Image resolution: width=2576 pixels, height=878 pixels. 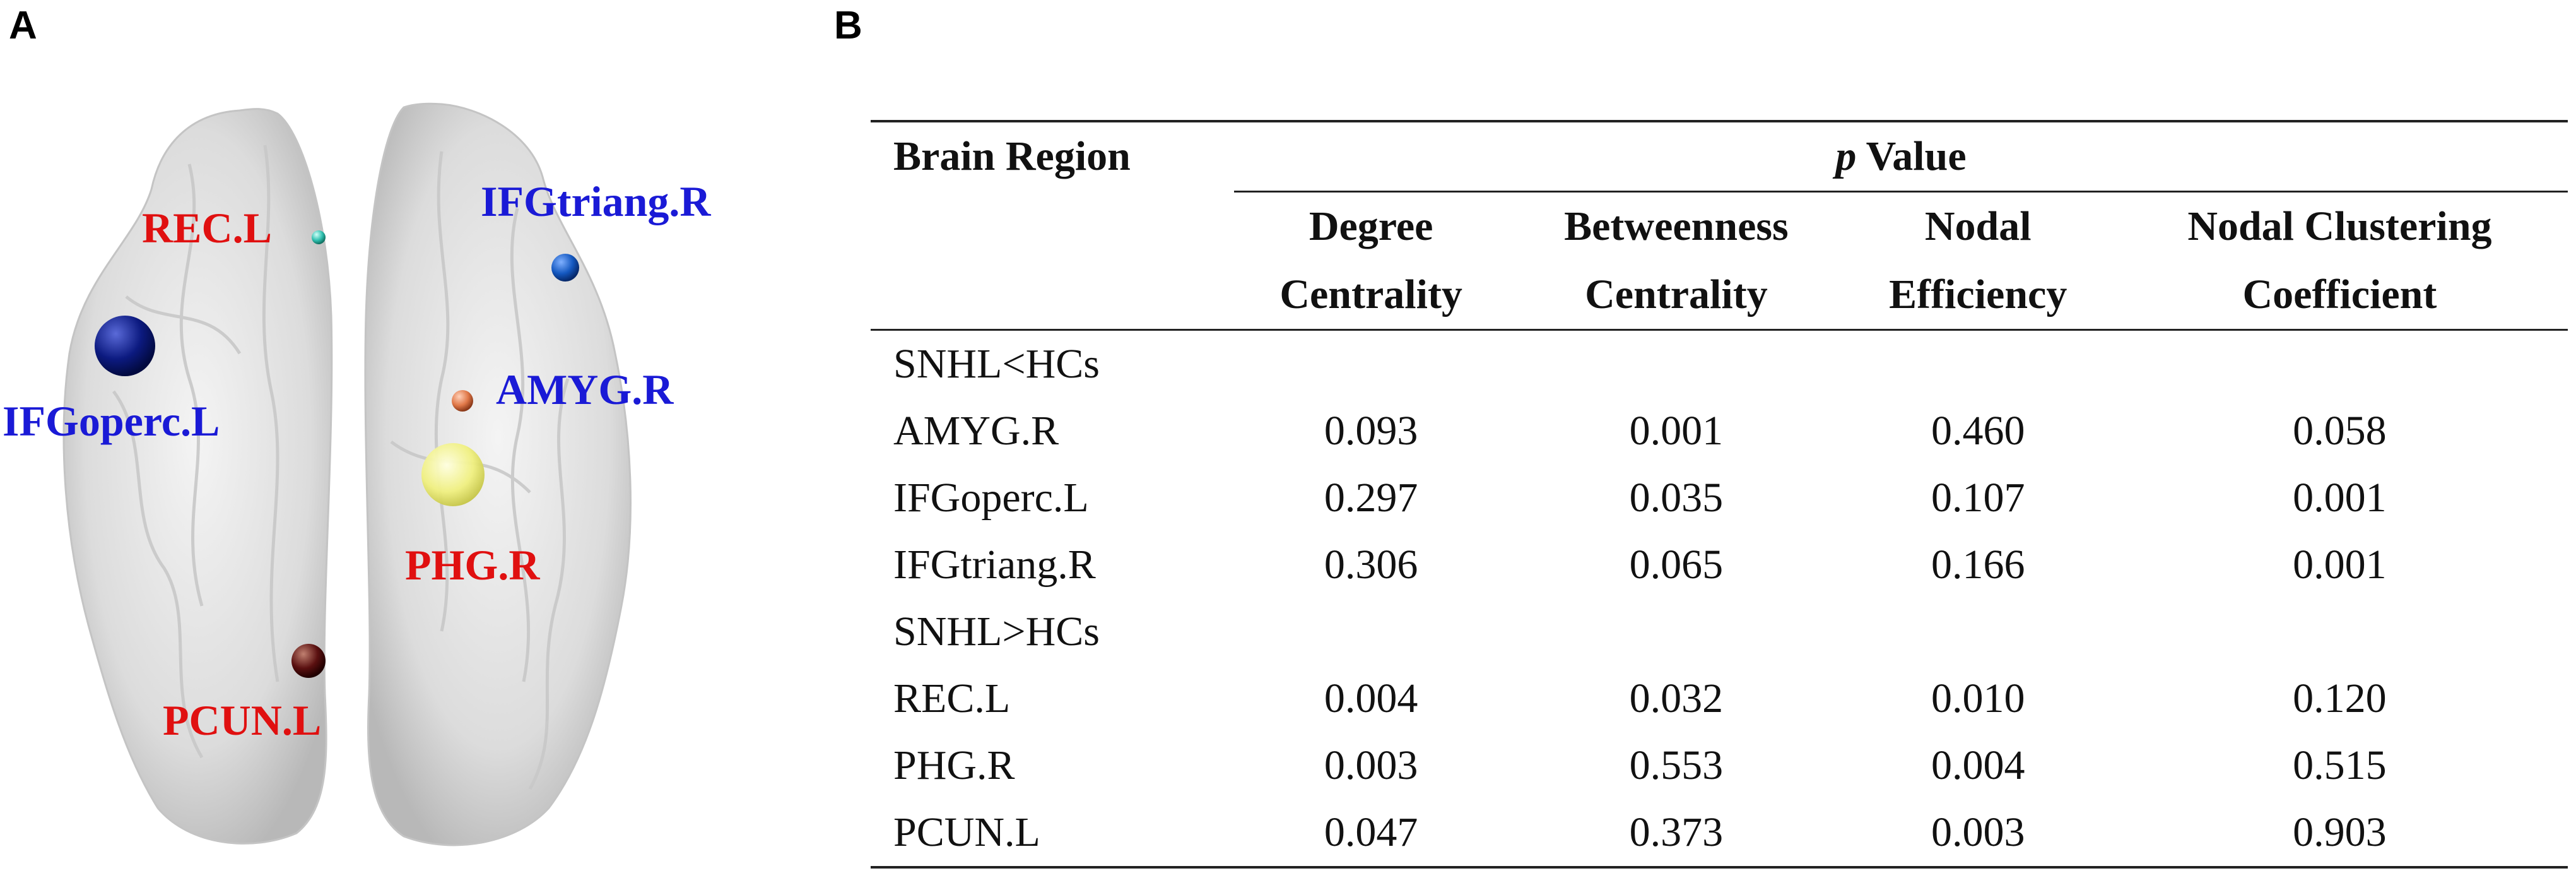 What do you see at coordinates (242, 720) in the screenshot?
I see `label-pcun-l: PCUN.L` at bounding box center [242, 720].